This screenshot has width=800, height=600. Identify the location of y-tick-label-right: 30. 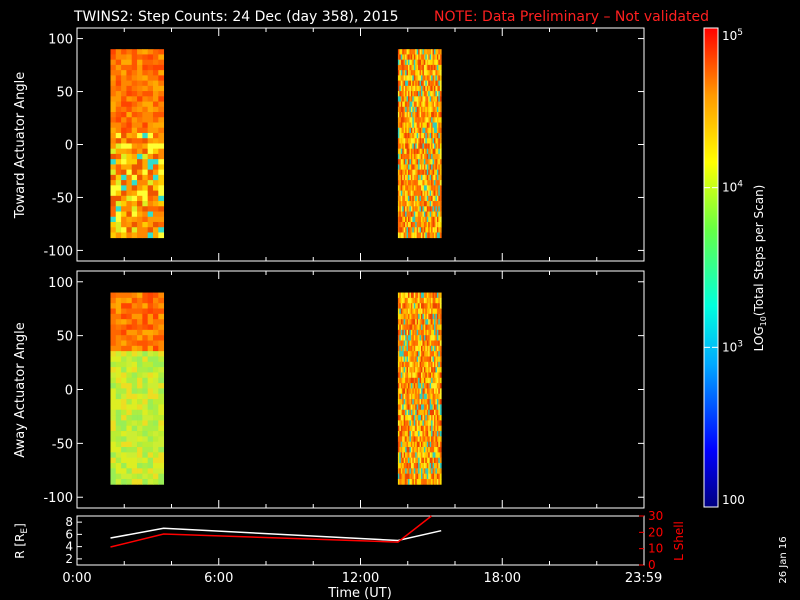
(655, 516).